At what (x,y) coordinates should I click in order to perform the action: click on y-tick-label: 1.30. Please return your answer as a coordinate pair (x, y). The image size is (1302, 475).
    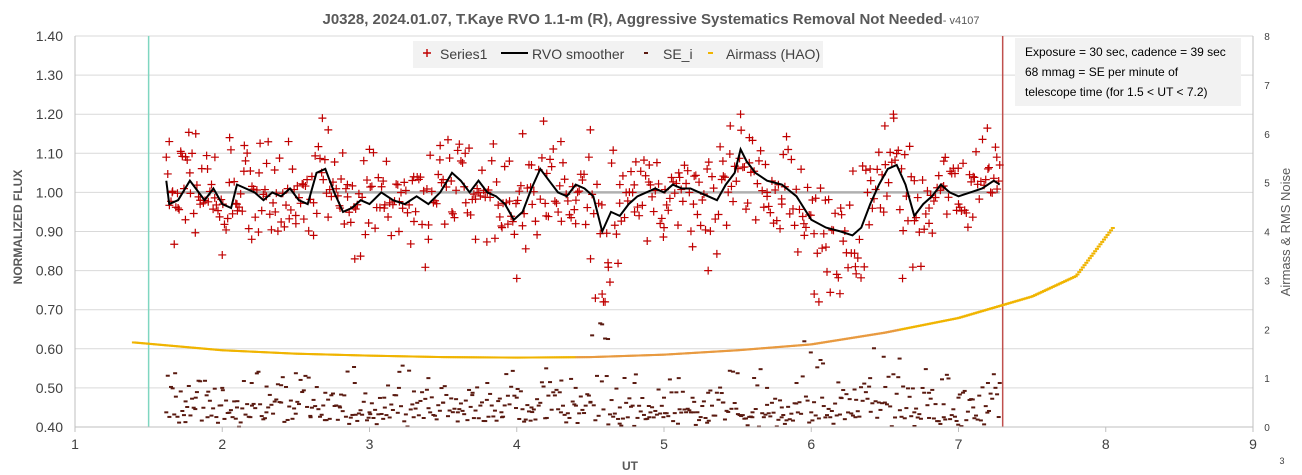
    Looking at the image, I should click on (49, 75).